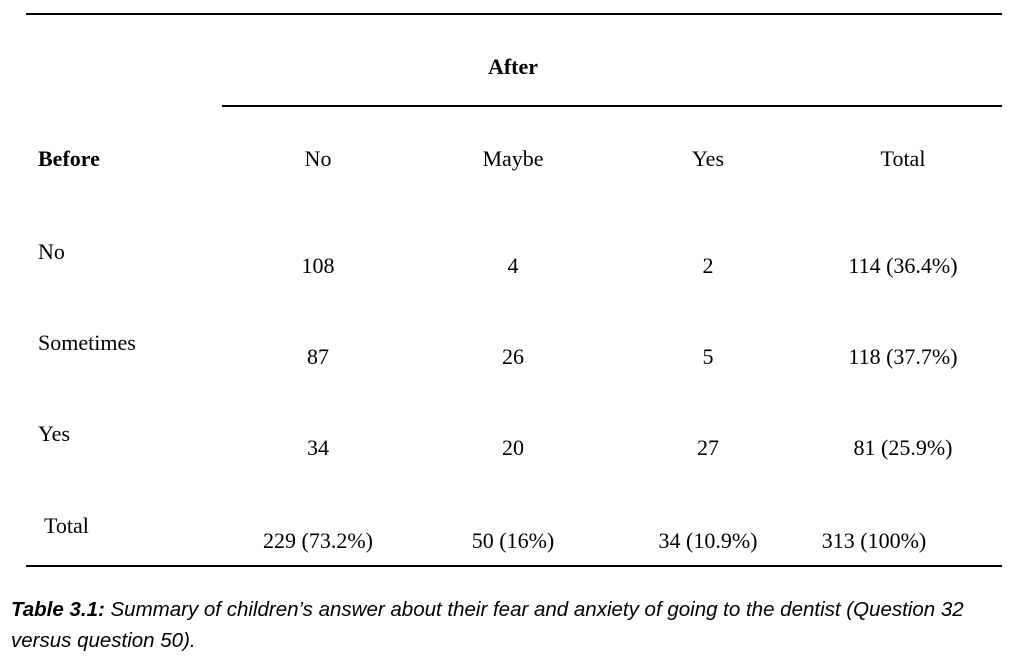 The height and width of the screenshot is (664, 1016). I want to click on table-cell: 5, so click(708, 356).